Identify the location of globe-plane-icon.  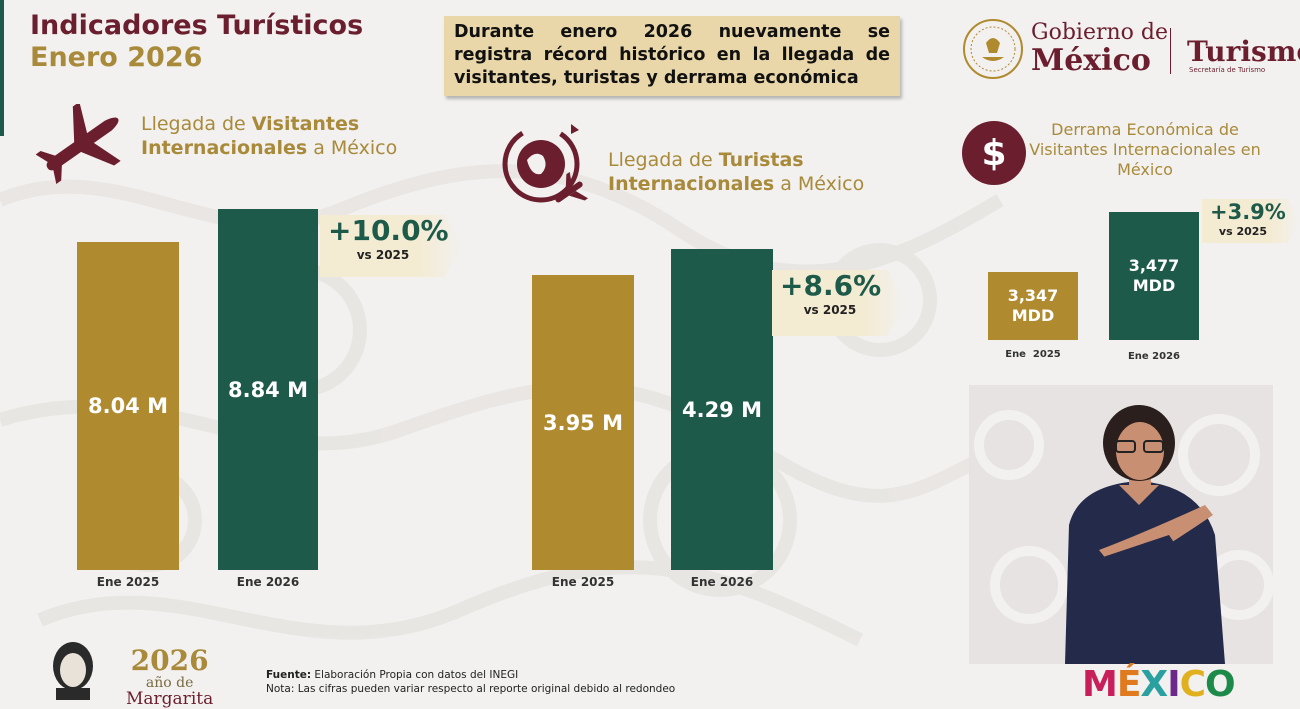
(545, 163).